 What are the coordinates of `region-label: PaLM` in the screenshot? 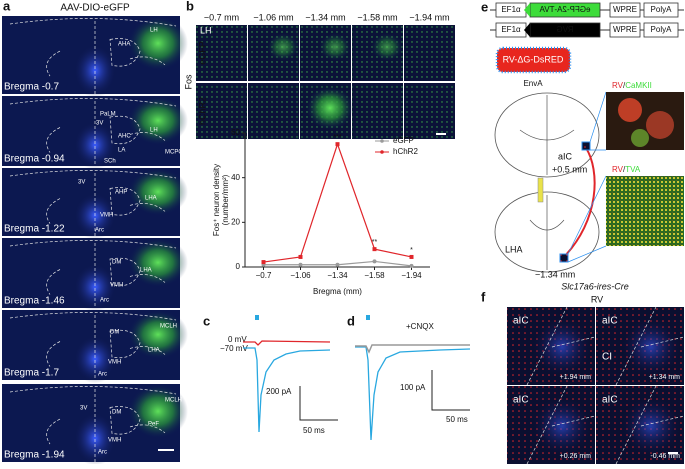 It's located at (108, 115).